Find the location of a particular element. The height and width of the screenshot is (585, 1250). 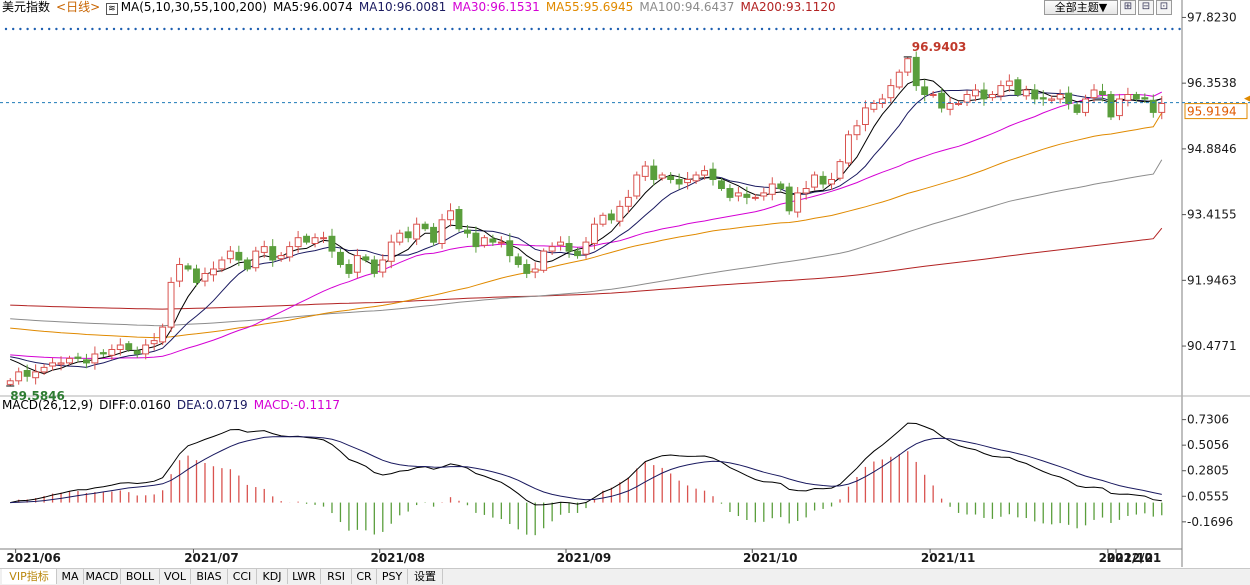

tab-boll: BOLL is located at coordinates (140, 576).